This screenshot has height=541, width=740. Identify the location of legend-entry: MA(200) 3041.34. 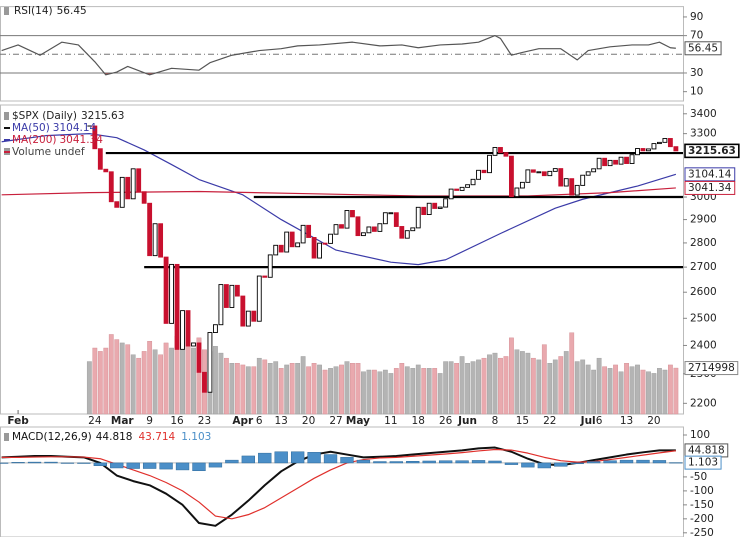
(57, 140).